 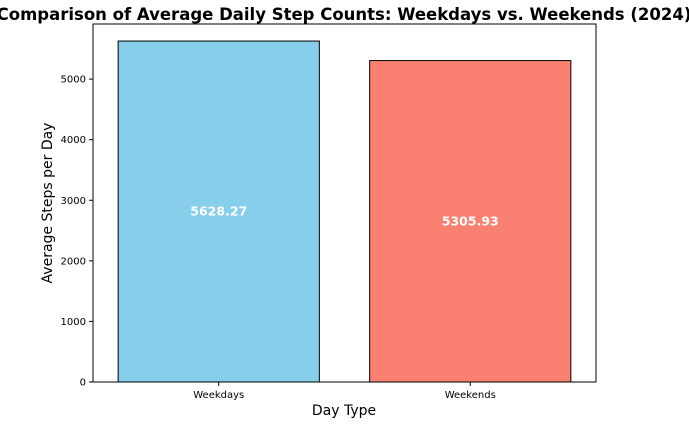 What do you see at coordinates (344, 411) in the screenshot?
I see `x-axis-label: Day Type` at bounding box center [344, 411].